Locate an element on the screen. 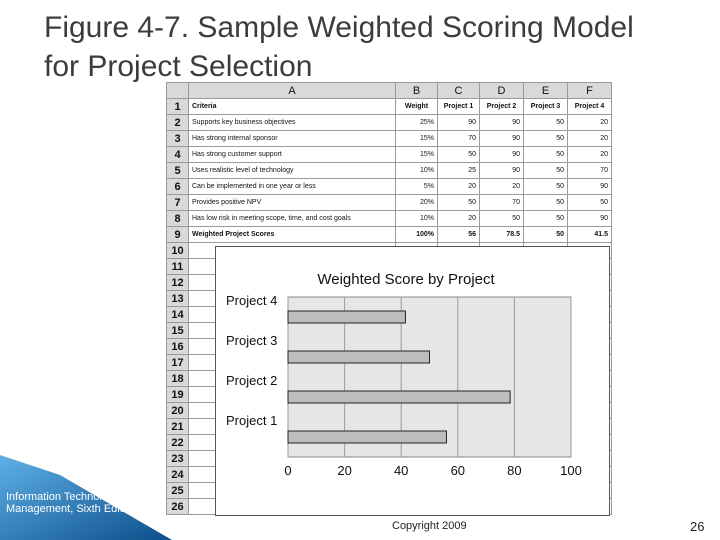 The height and width of the screenshot is (540, 720). row-header: 5 is located at coordinates (177, 170).